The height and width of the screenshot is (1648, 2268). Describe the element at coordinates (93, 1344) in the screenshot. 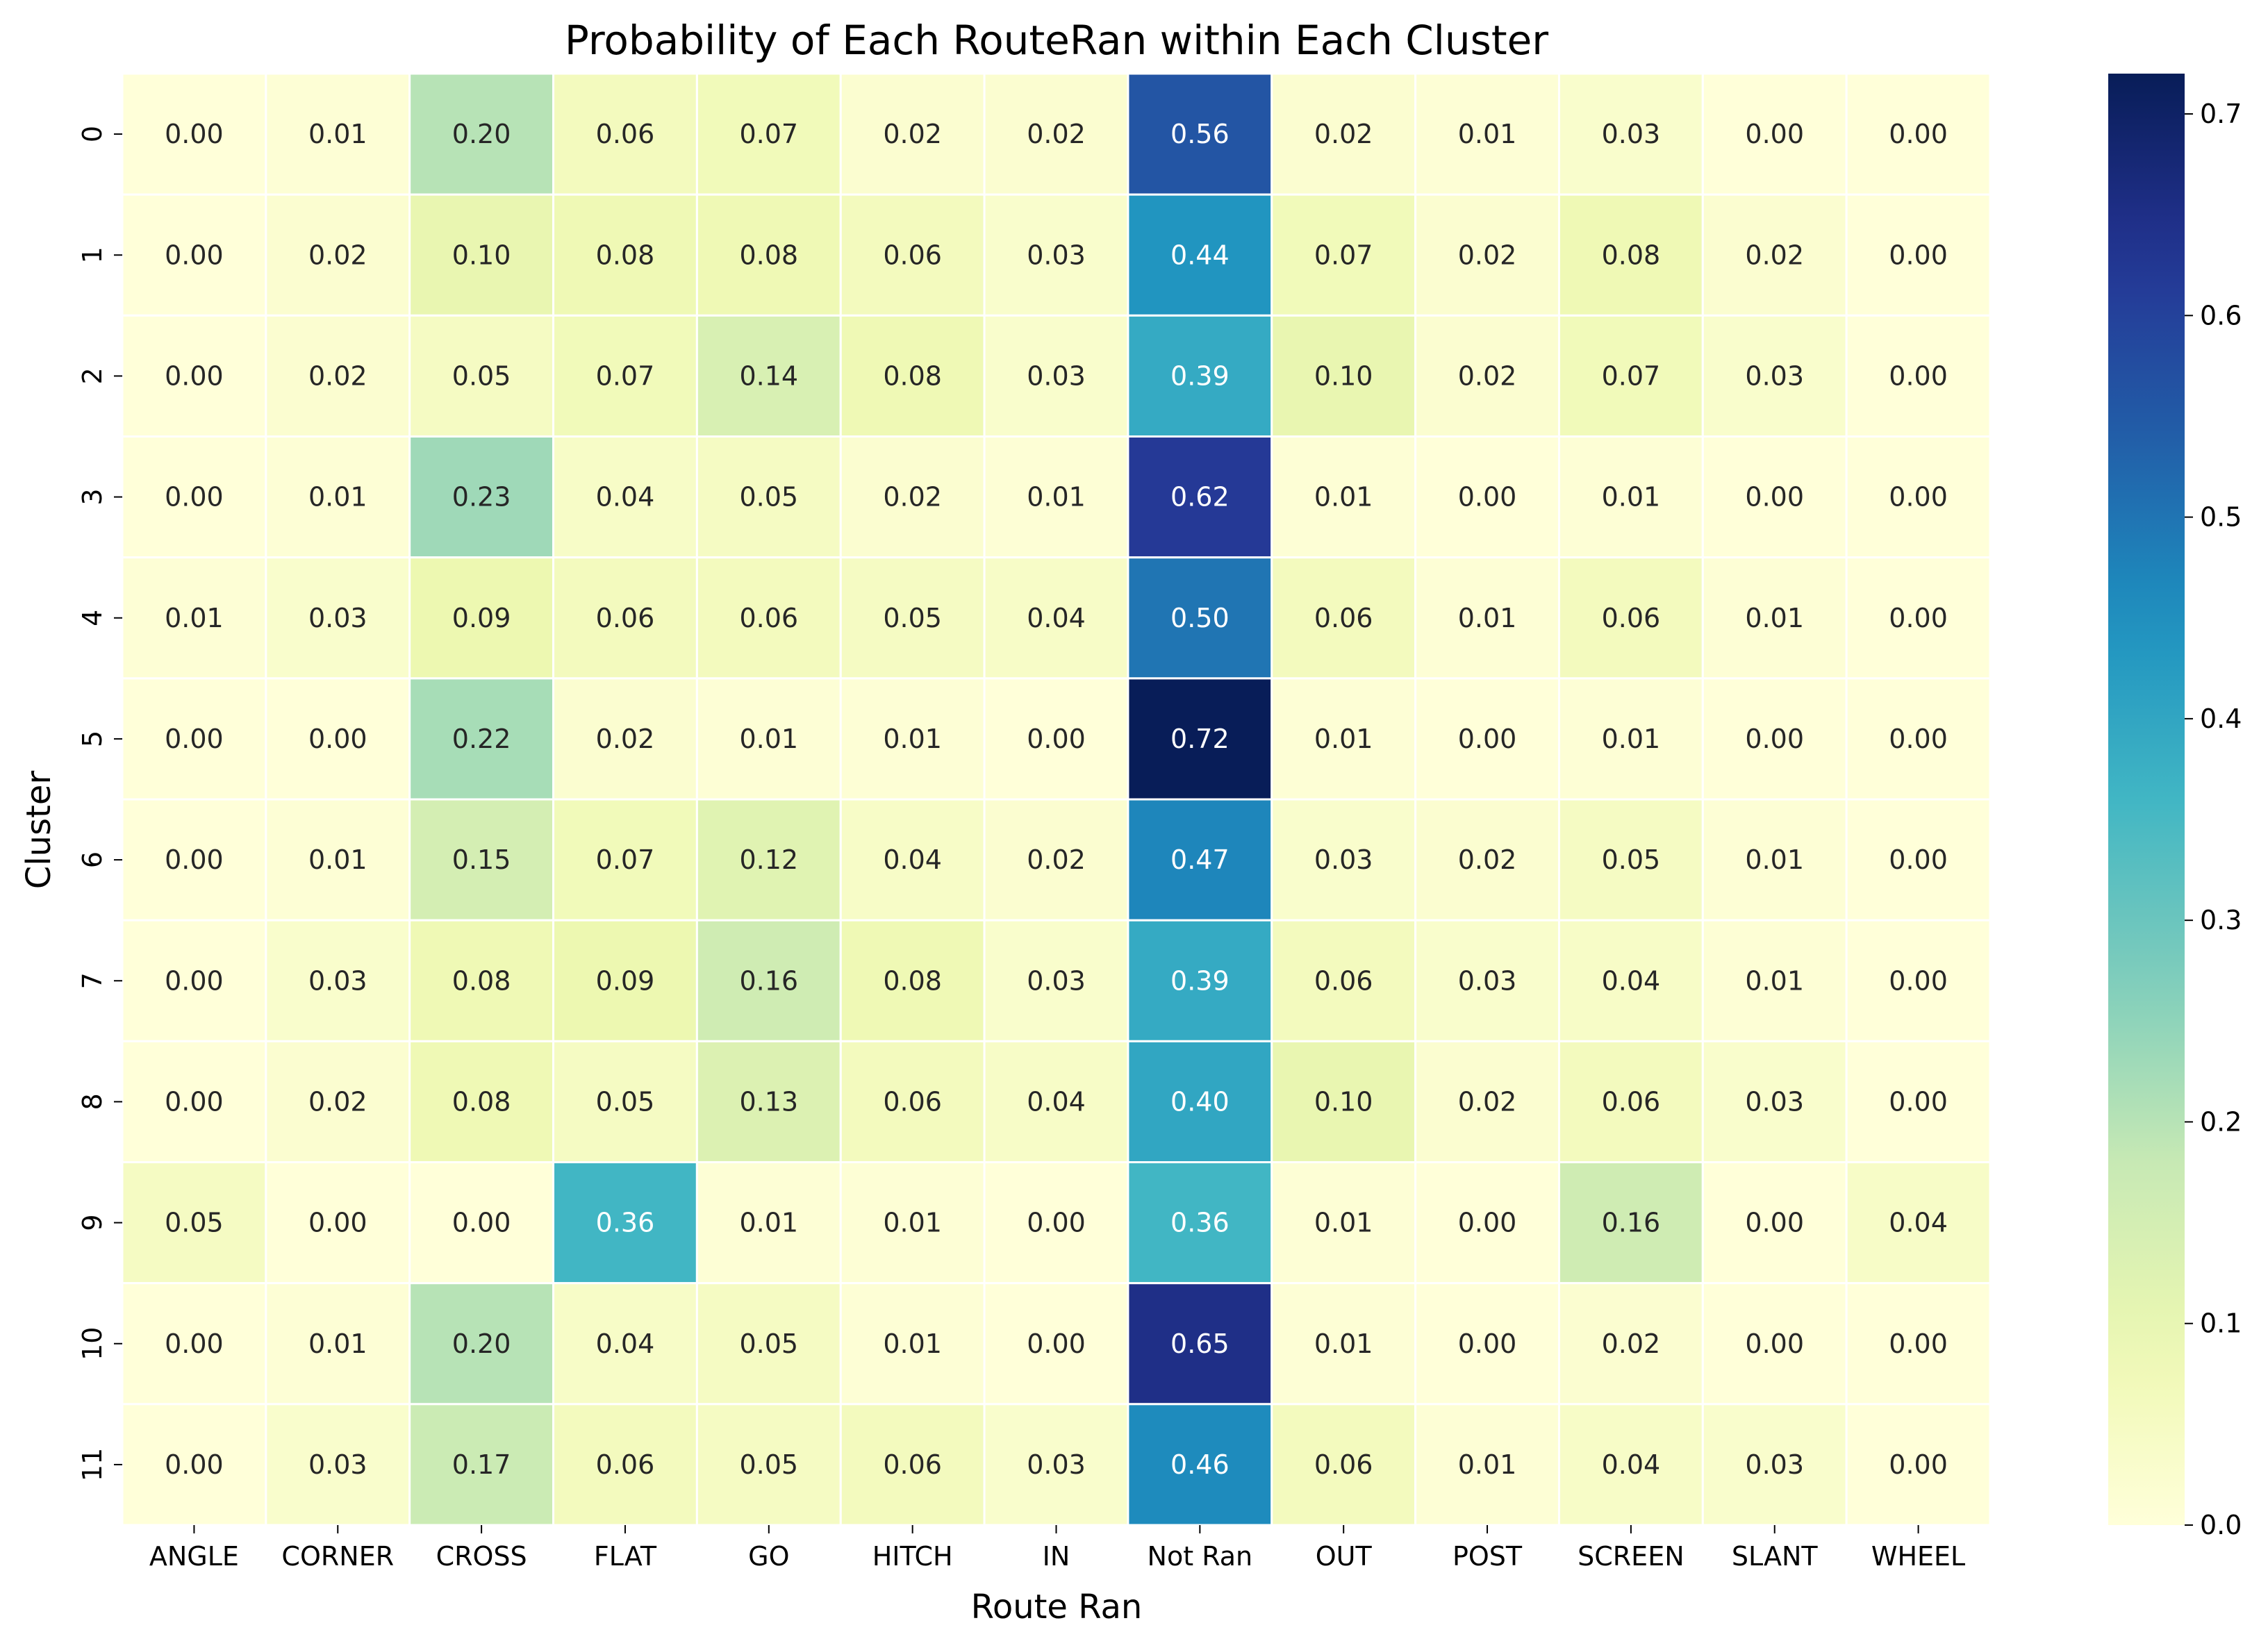

I see `y-tick-label: 10` at that location.